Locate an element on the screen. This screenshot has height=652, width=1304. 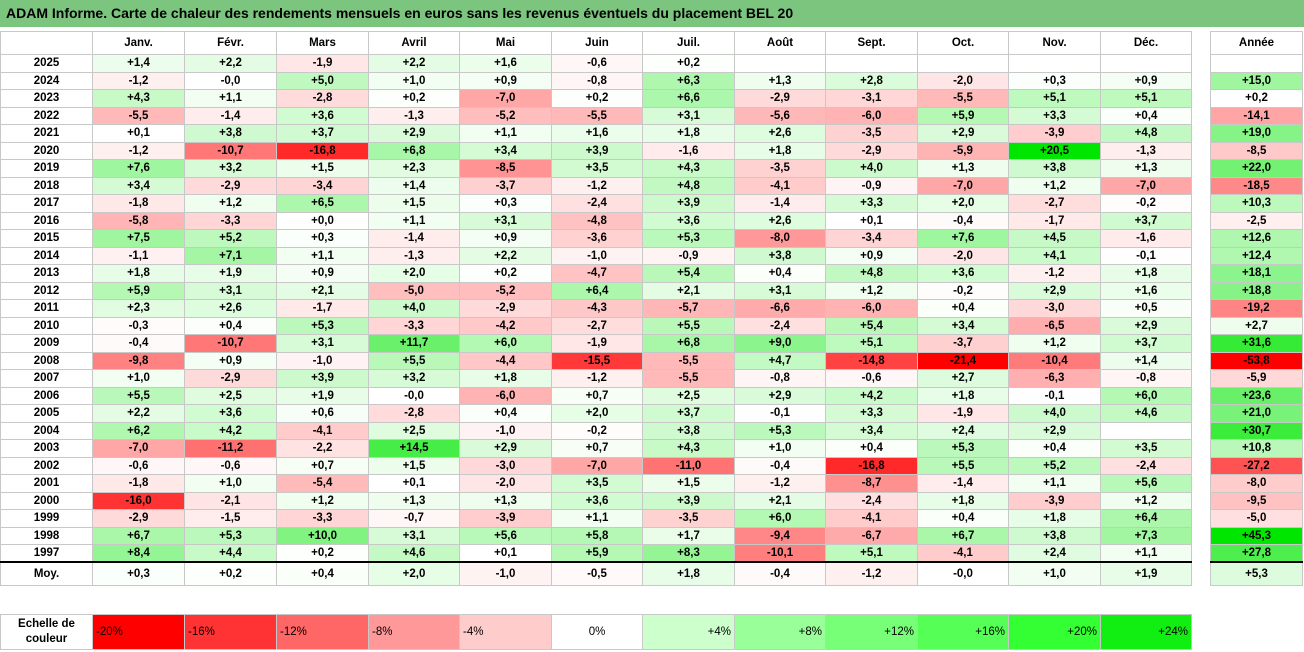
month-header-4: Avril is located at coordinates (414, 43).